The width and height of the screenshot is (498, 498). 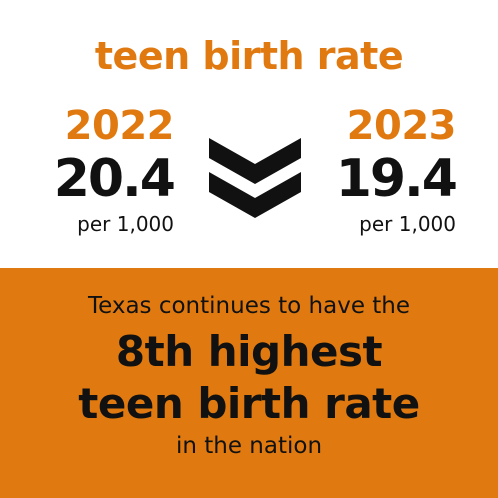 What do you see at coordinates (407, 224) in the screenshot?
I see `right-unit: per 1,000` at bounding box center [407, 224].